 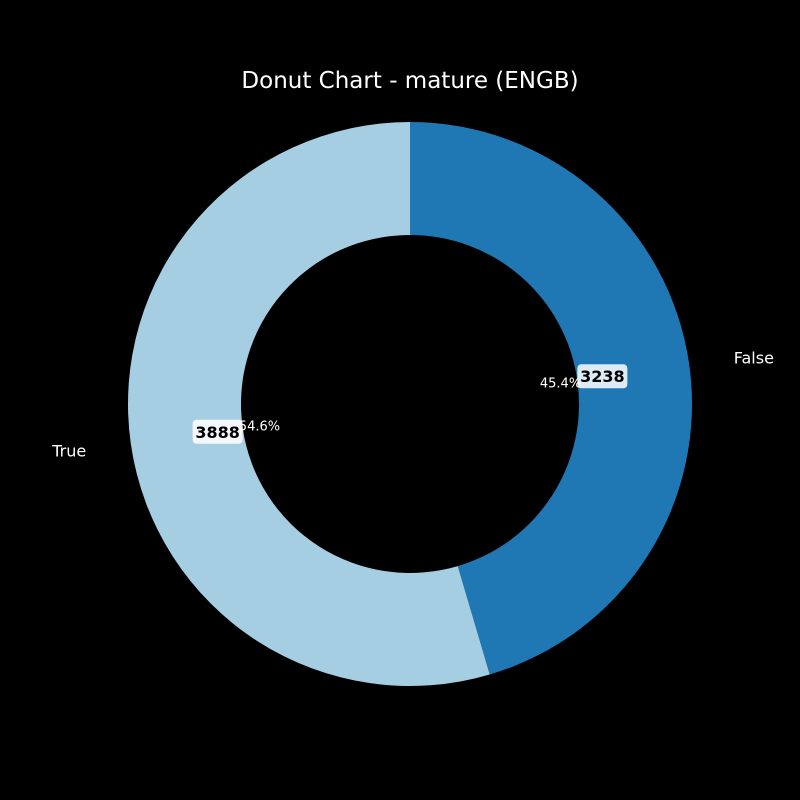 I want to click on value-badge-true, so click(x=217, y=431).